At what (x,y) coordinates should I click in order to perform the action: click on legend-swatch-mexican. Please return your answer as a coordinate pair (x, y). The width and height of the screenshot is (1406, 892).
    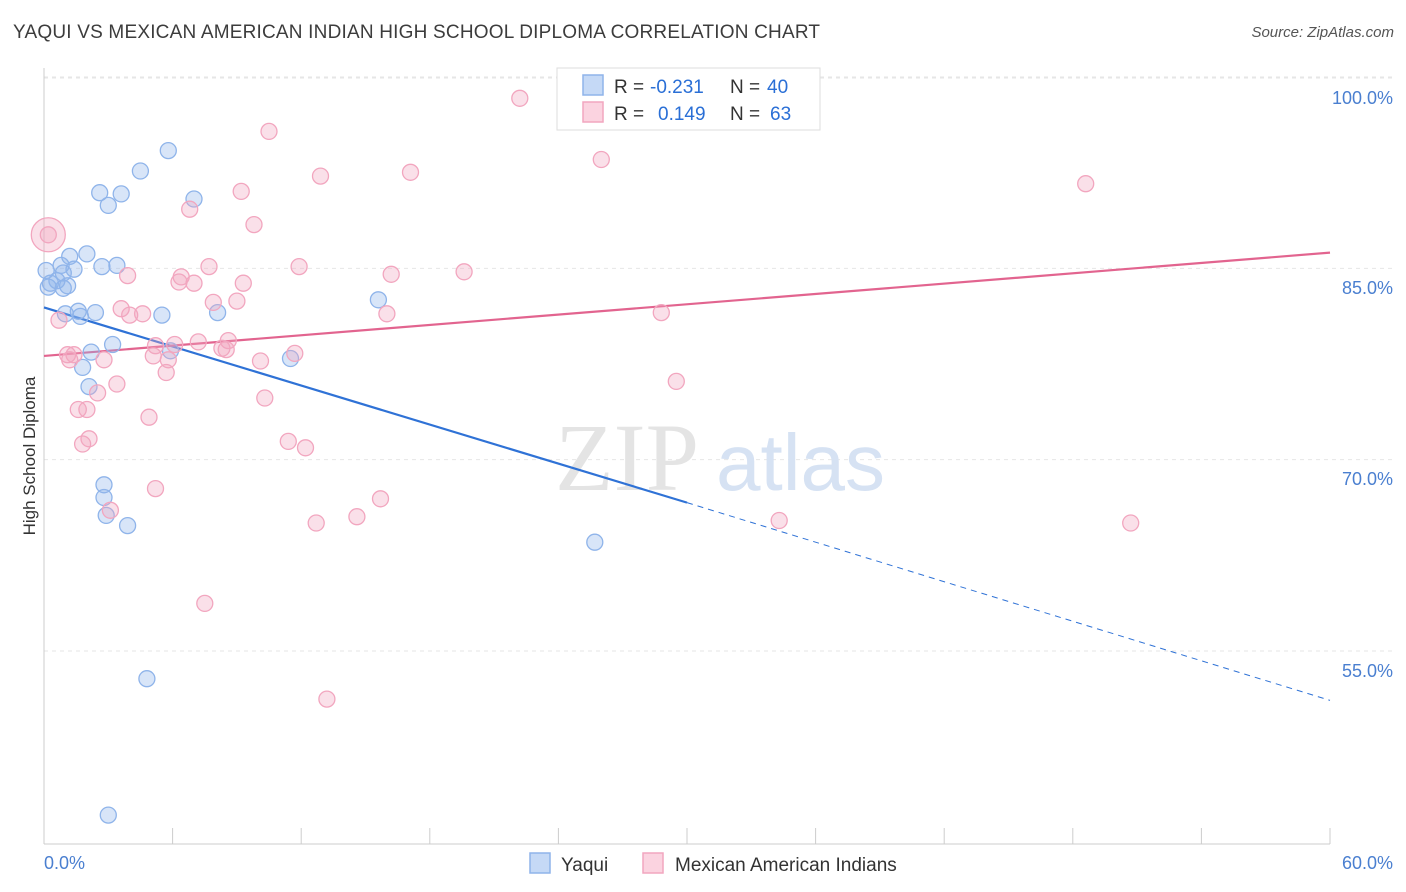
    Looking at the image, I should click on (593, 112).